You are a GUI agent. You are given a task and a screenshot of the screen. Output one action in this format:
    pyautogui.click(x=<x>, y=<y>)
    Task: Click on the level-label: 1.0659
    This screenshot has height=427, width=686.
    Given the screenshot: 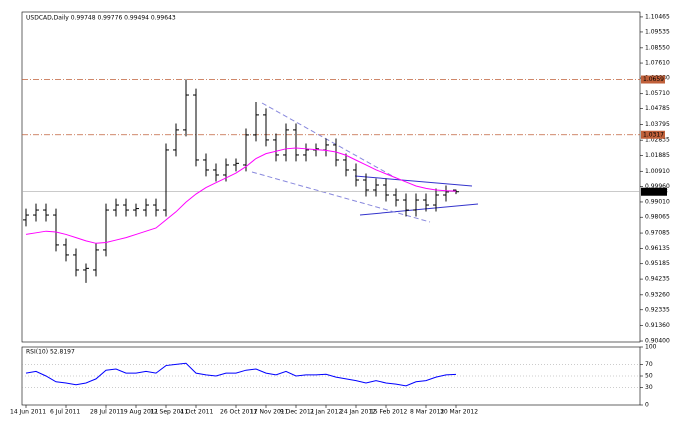 What is the action you would take?
    pyautogui.click(x=653, y=79)
    